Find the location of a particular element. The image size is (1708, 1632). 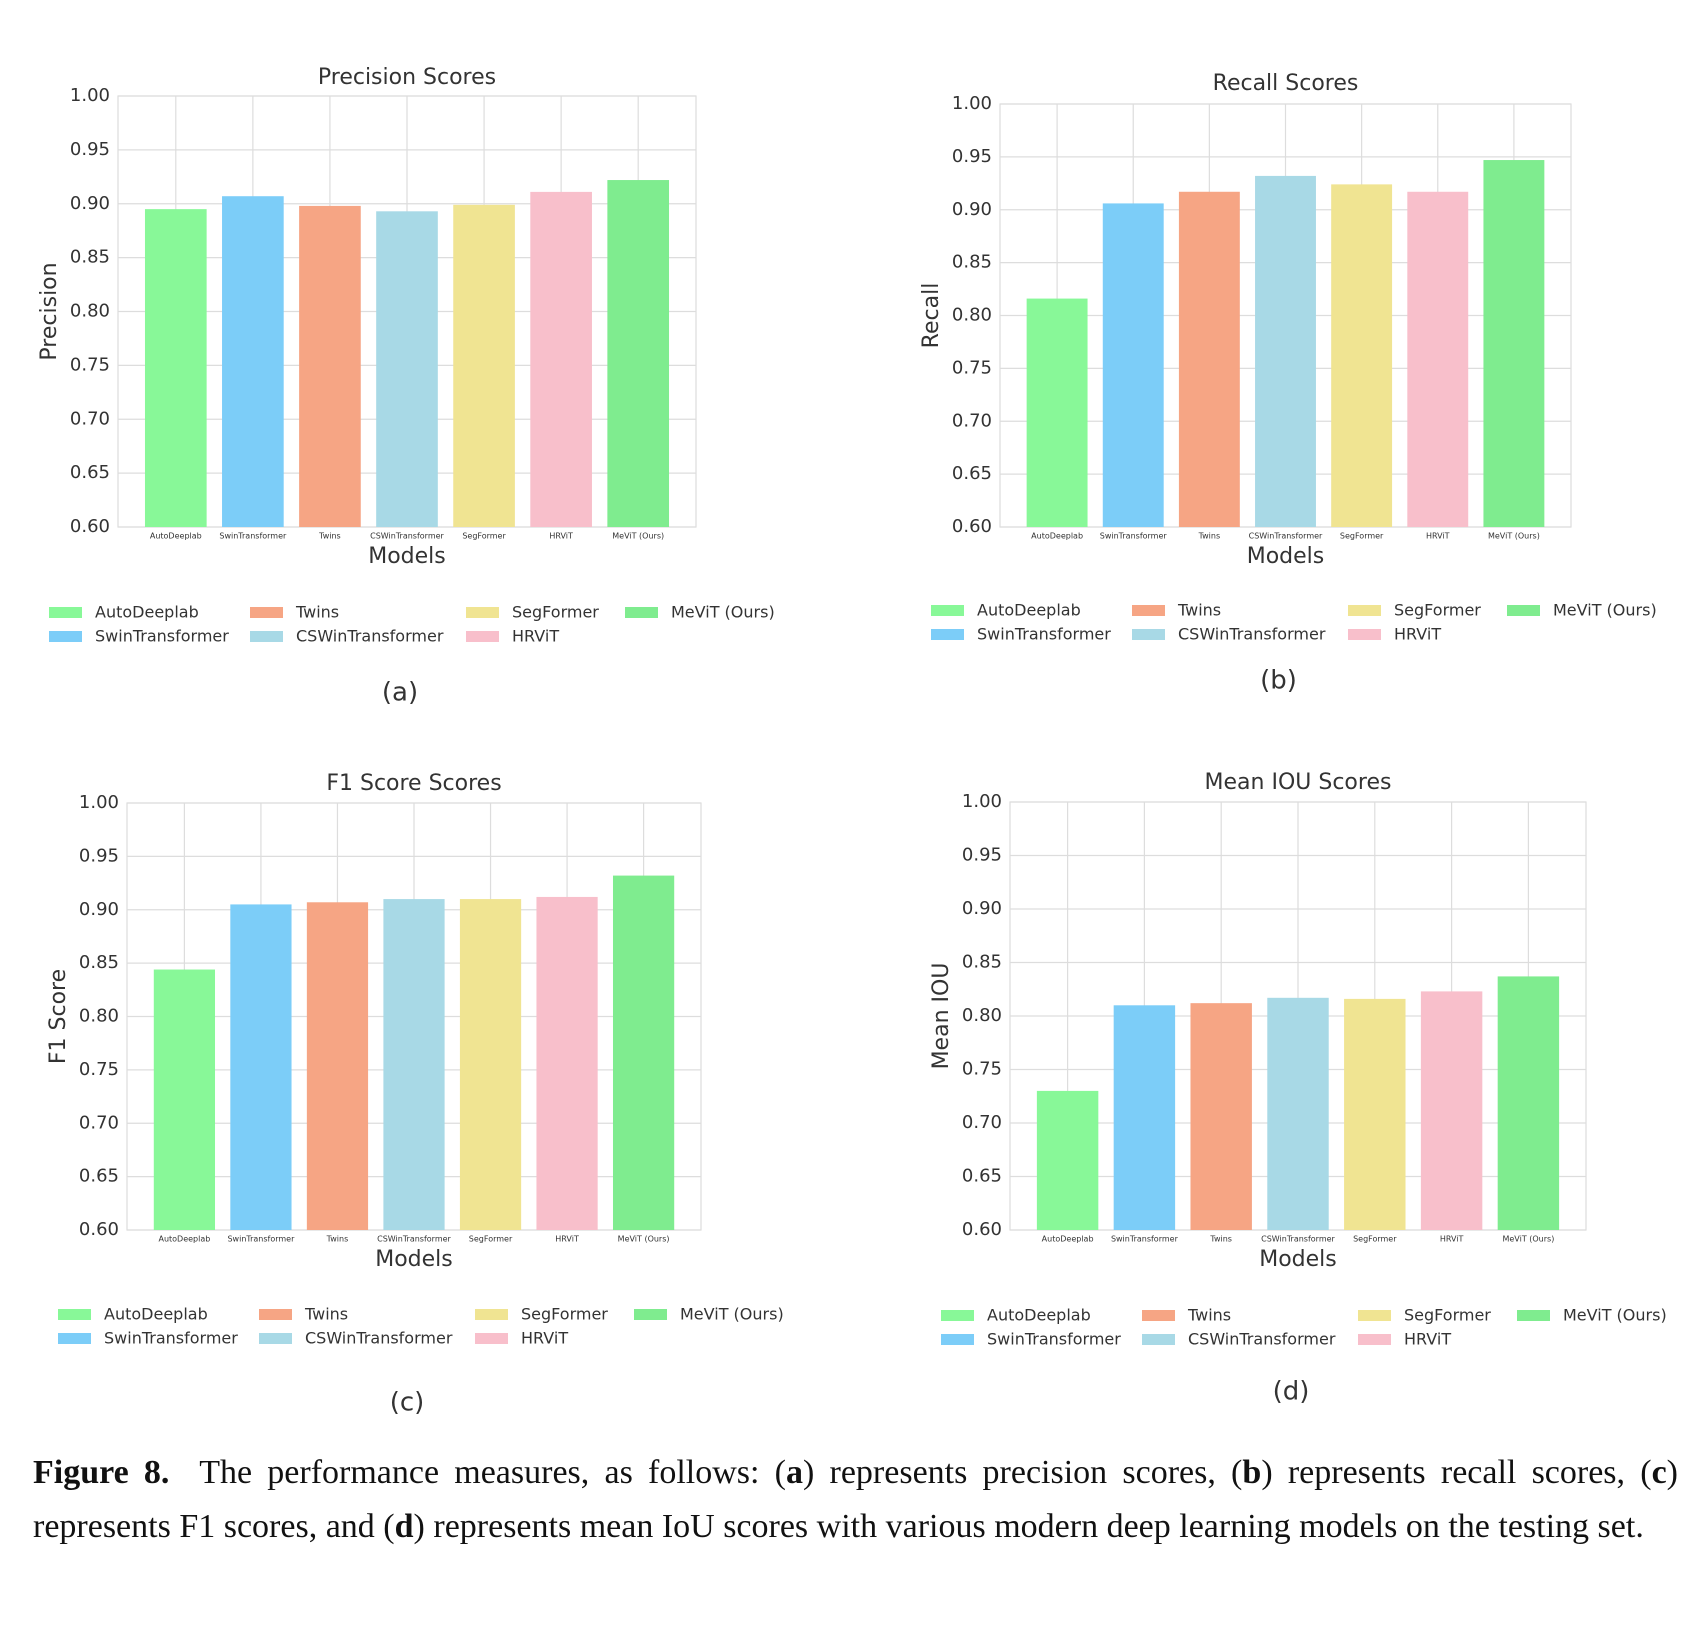

chart-title: F1 Score Scores is located at coordinates (413, 783).